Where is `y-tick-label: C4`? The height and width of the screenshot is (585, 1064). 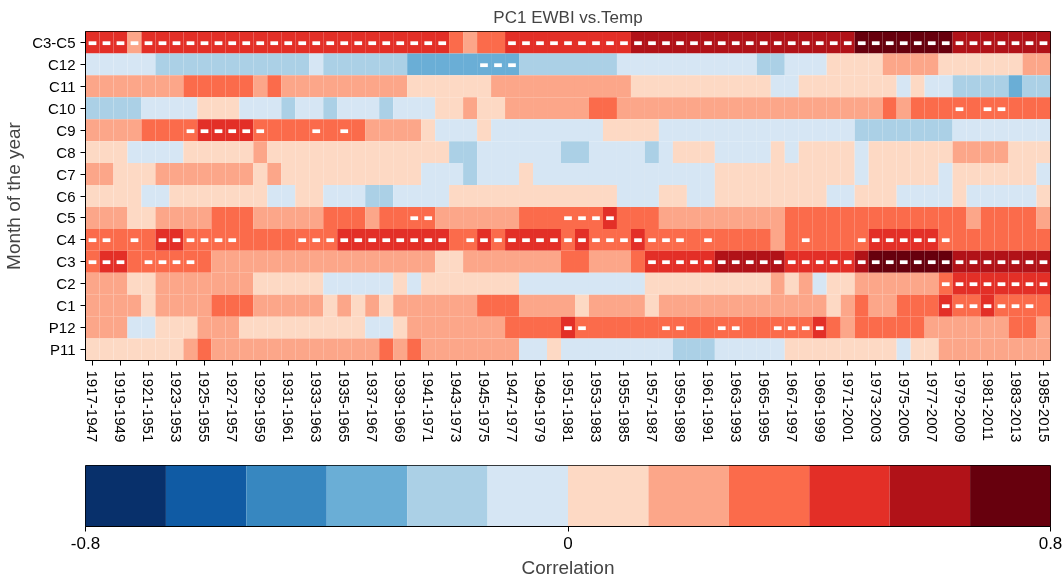
y-tick-label: C4 is located at coordinates (66, 240).